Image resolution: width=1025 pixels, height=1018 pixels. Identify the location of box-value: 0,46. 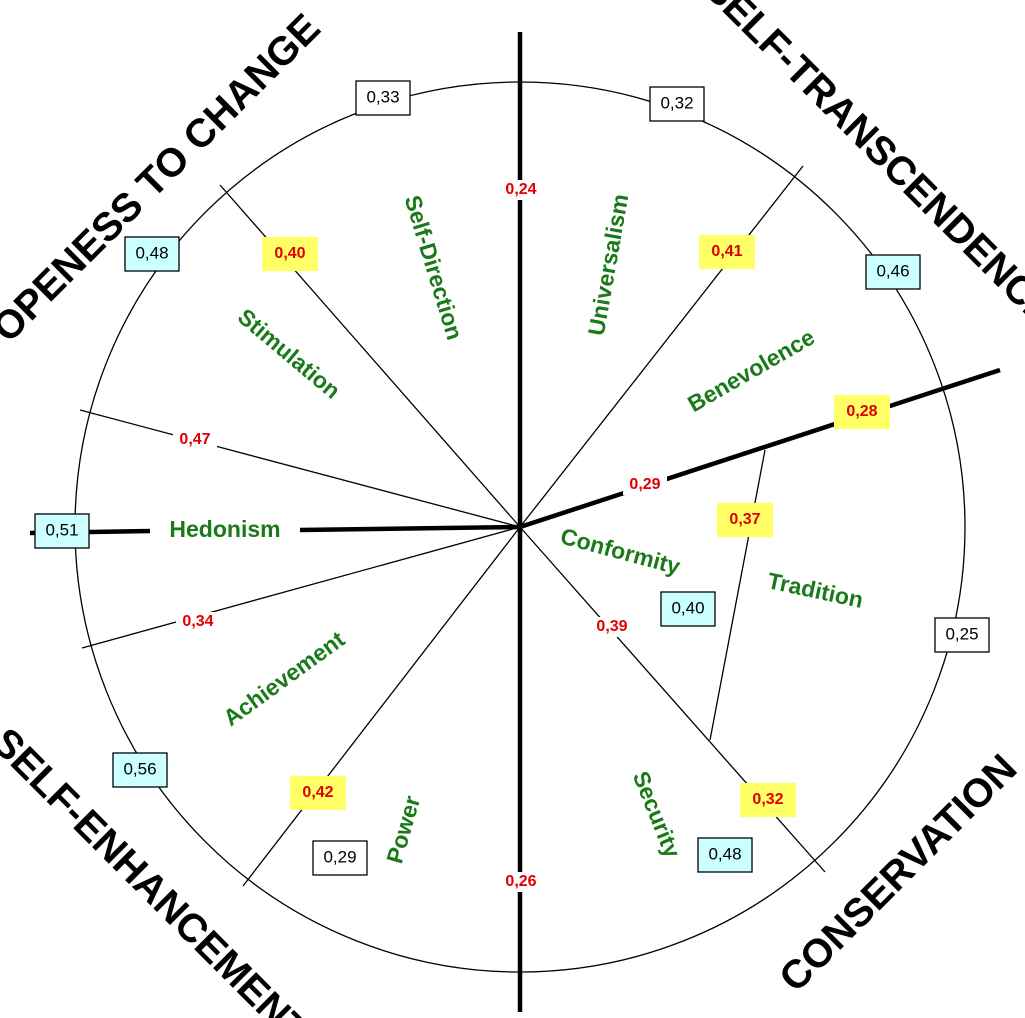
(892, 270).